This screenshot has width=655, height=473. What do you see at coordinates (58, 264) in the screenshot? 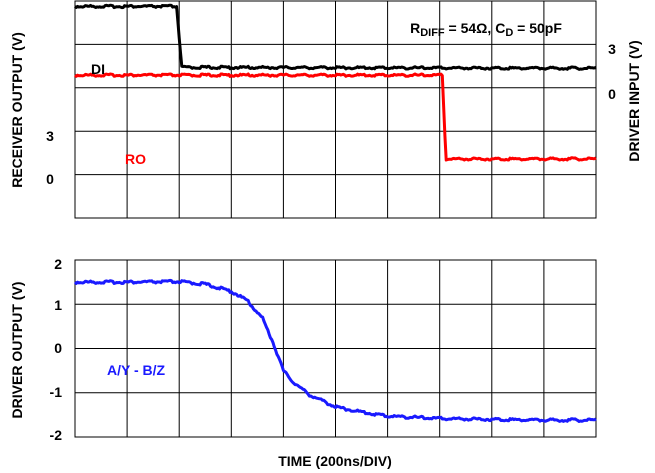
I see `bottom-y-tick-0: 2` at bounding box center [58, 264].